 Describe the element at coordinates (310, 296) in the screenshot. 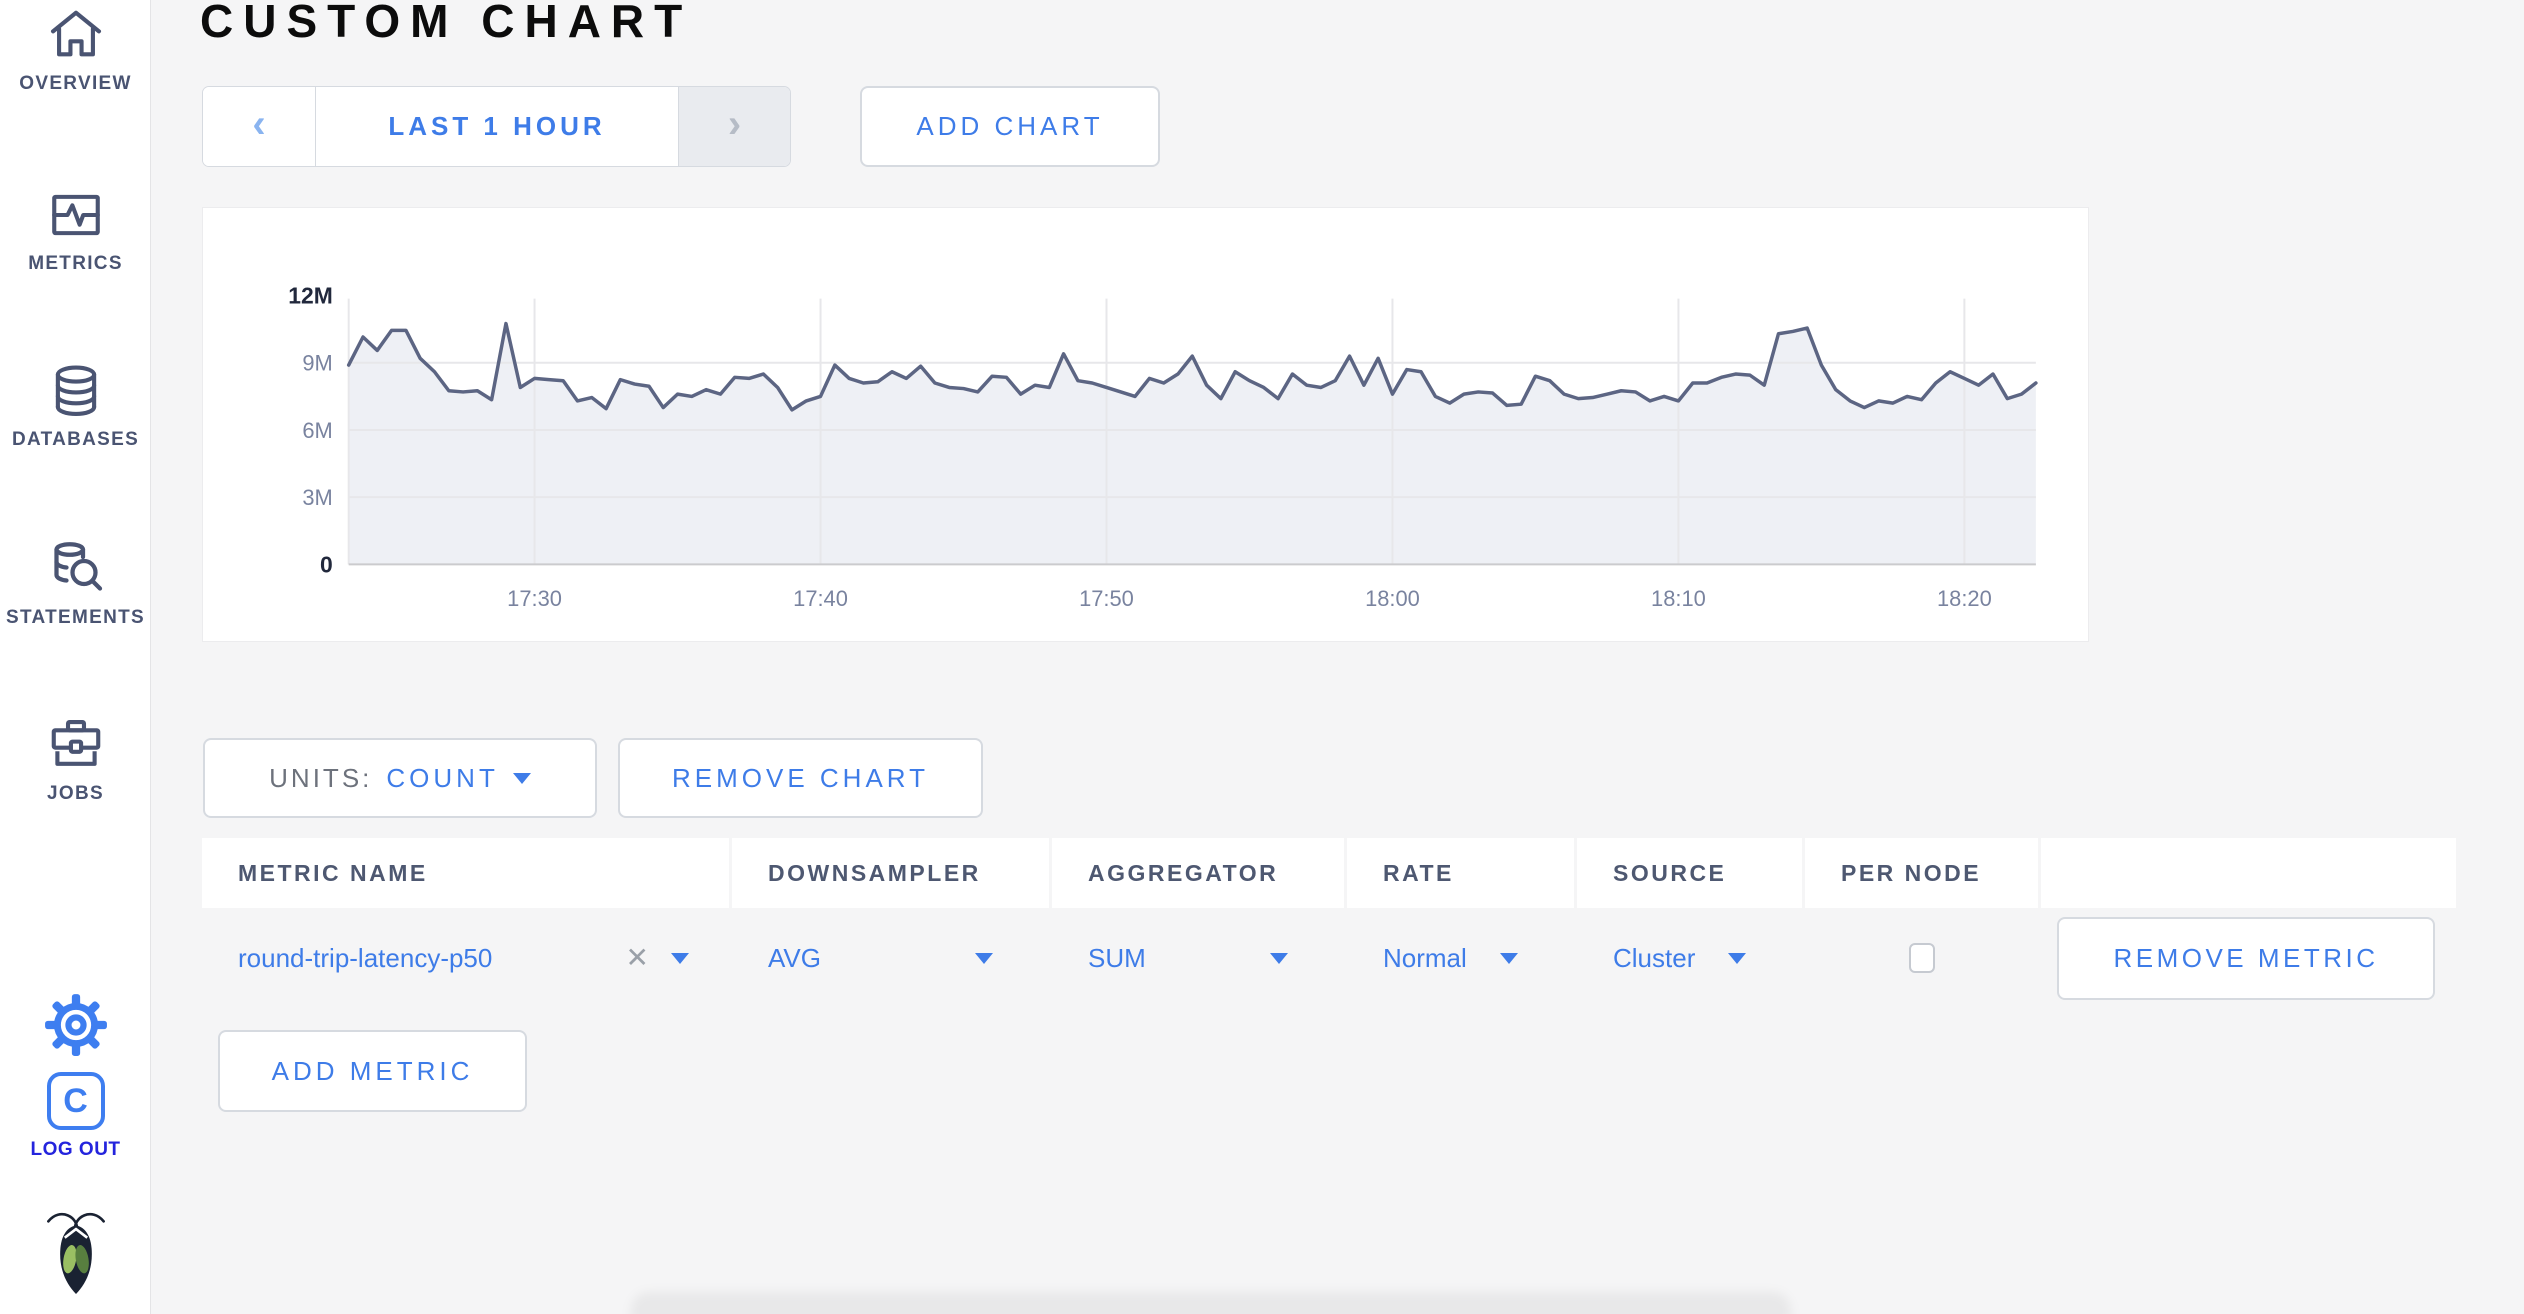

I see `svg-text: 12M` at that location.